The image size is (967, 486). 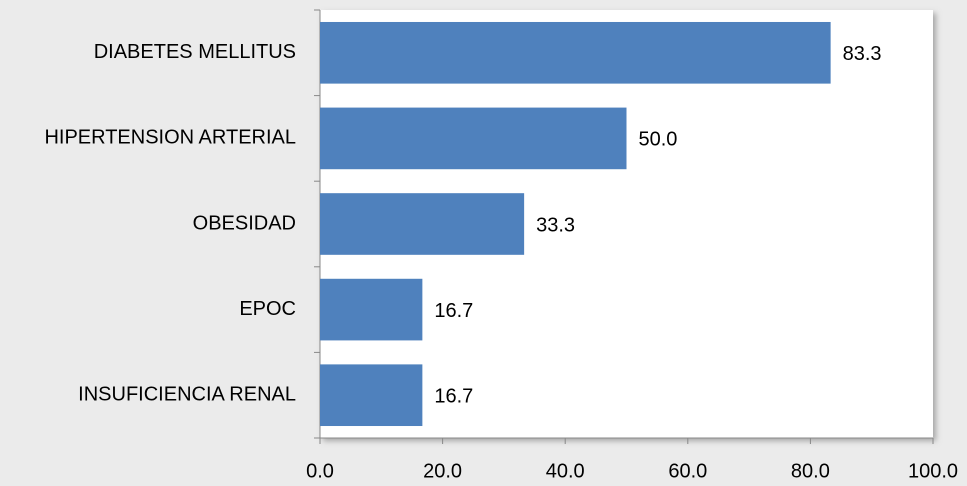 What do you see at coordinates (658, 140) in the screenshot?
I see `data-label: 50.0` at bounding box center [658, 140].